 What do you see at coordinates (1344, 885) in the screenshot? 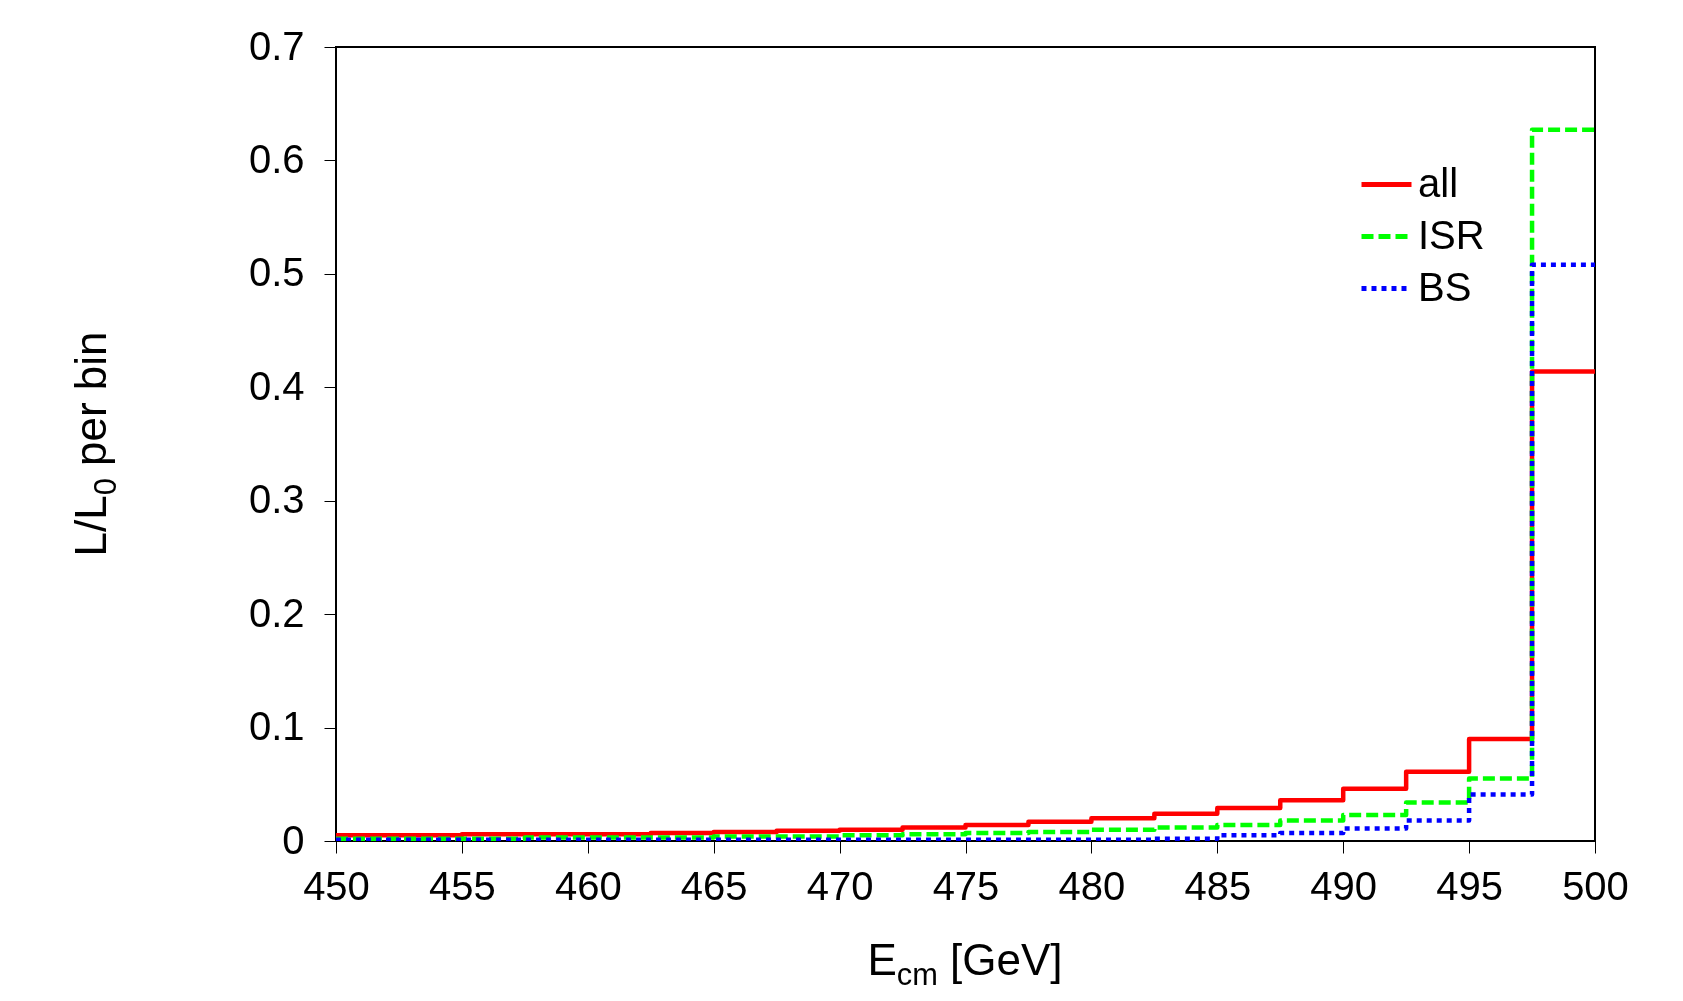
I see `x-tick-label: 490` at bounding box center [1344, 885].